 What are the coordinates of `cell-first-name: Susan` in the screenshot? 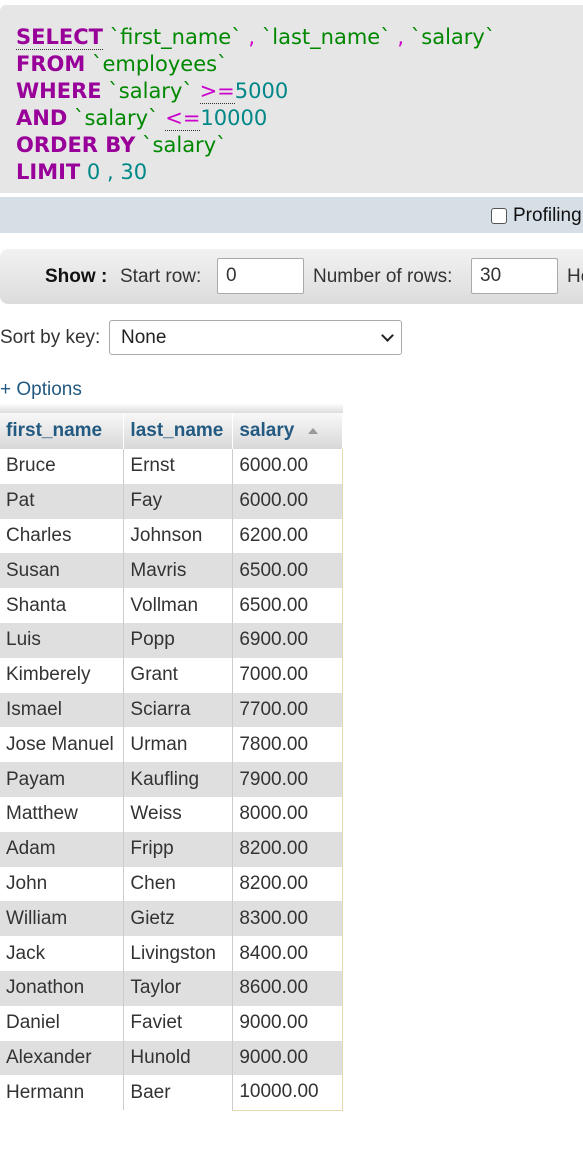 It's located at (62, 571).